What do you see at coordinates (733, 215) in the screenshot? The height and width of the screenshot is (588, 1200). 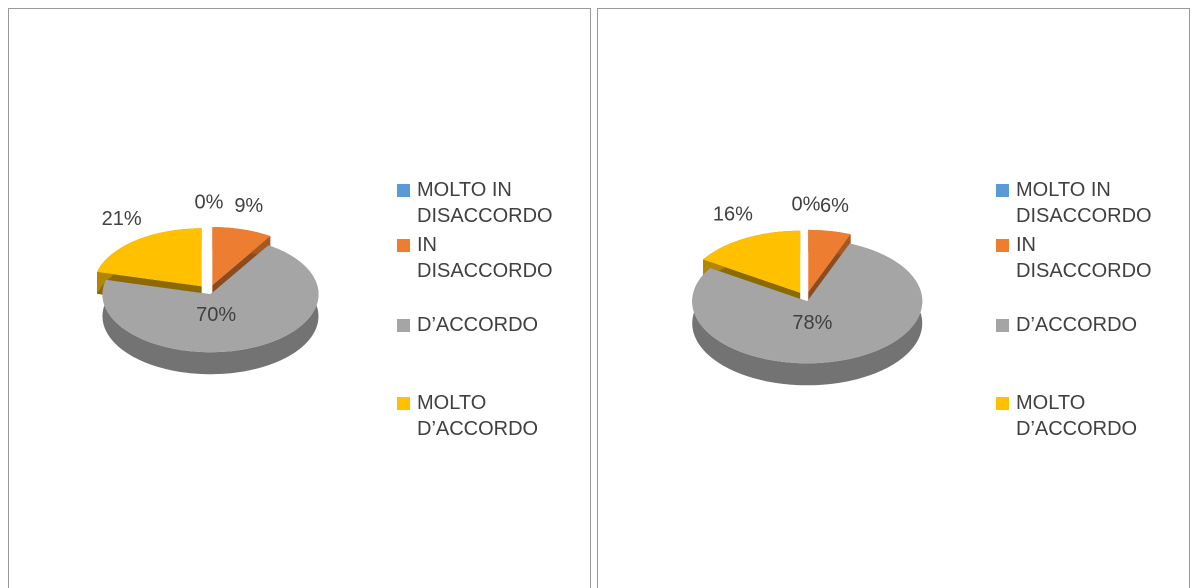 I see `data-label: 16%` at bounding box center [733, 215].